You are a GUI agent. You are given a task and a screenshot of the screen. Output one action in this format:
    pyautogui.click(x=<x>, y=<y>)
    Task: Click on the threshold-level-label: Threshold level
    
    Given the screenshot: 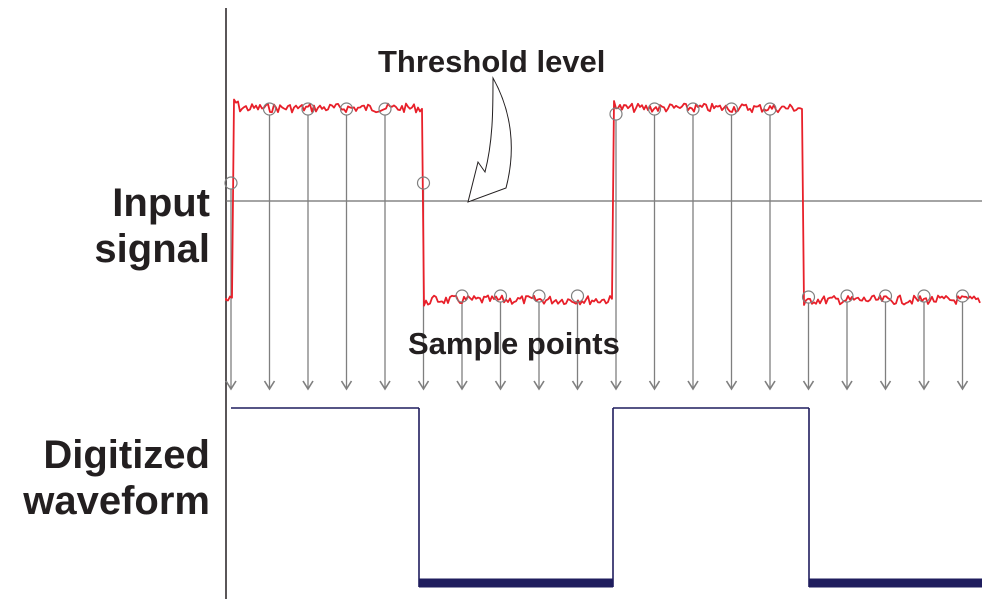 What is the action you would take?
    pyautogui.click(x=492, y=61)
    